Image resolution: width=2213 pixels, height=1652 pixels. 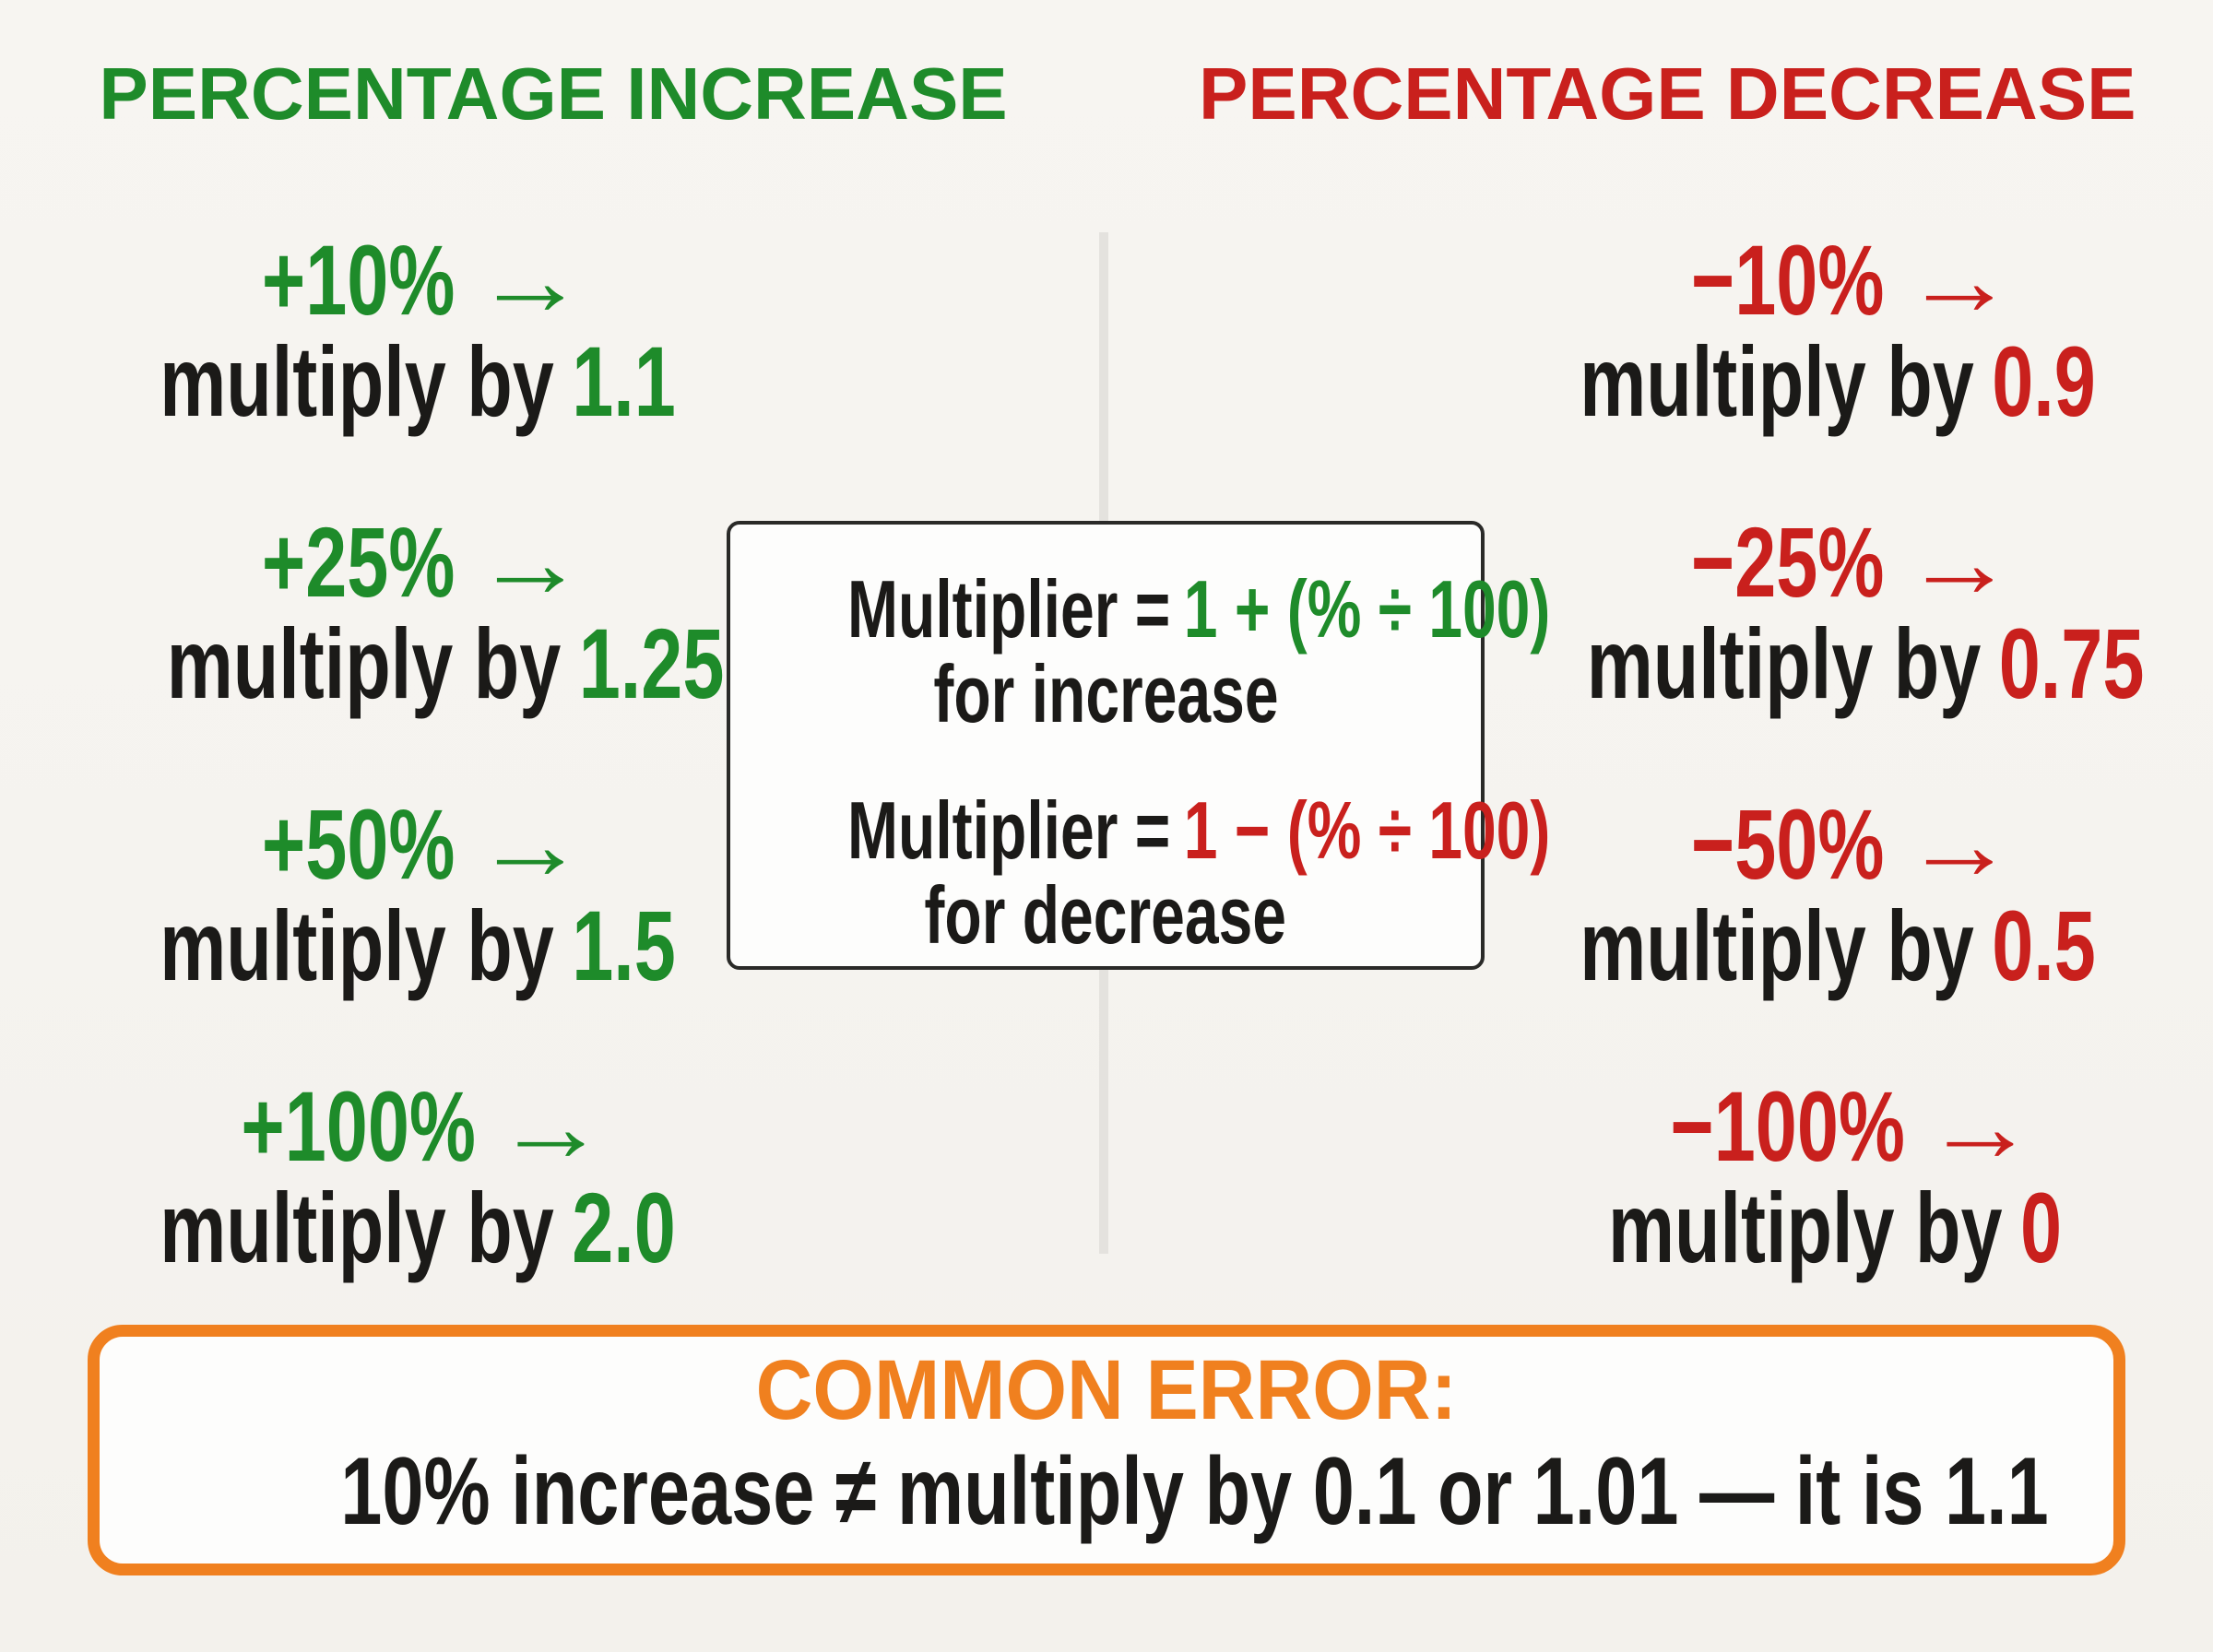 I want to click on percent-value: −25%, so click(x=1788, y=562).